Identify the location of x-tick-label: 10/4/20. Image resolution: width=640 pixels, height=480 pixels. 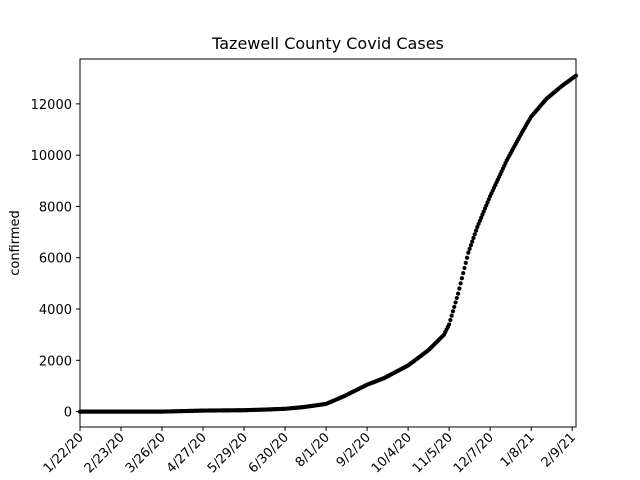
(392, 453).